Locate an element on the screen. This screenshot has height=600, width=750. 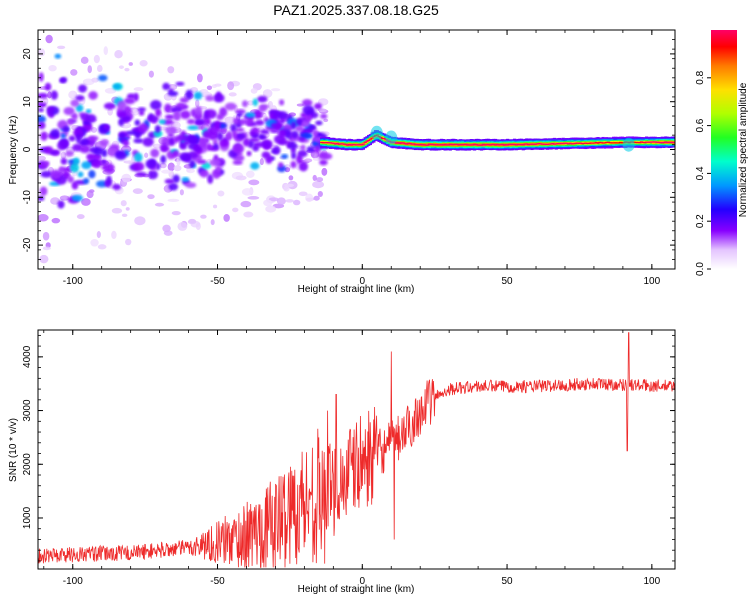
colorbar-gradient is located at coordinates (724, 149).